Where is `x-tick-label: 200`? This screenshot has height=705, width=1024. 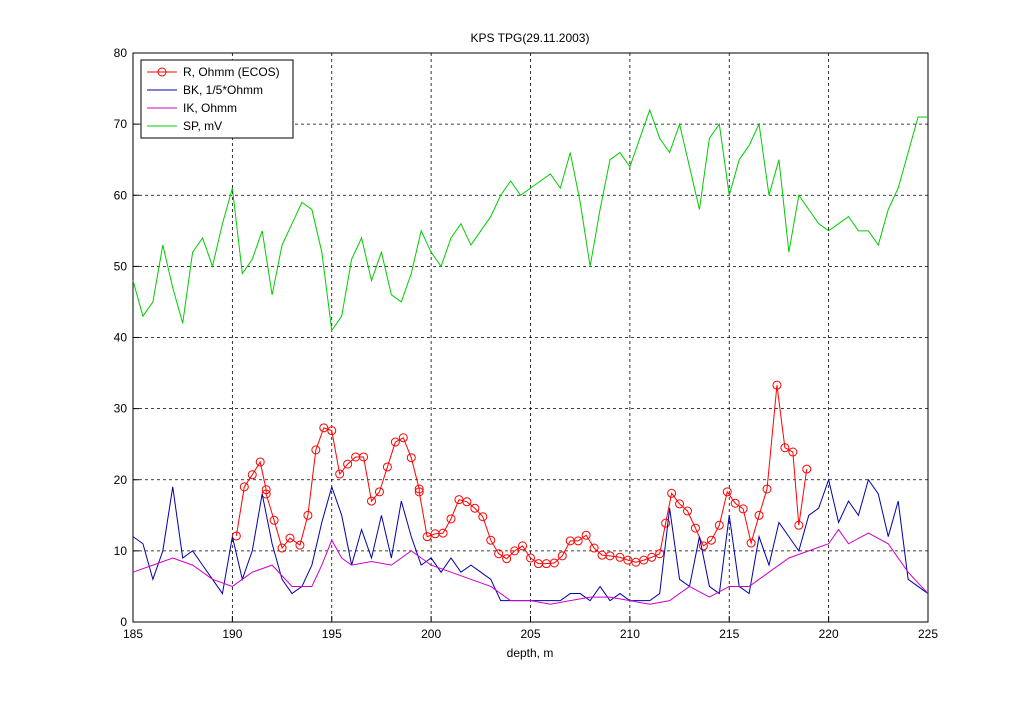
x-tick-label: 200 is located at coordinates (431, 634).